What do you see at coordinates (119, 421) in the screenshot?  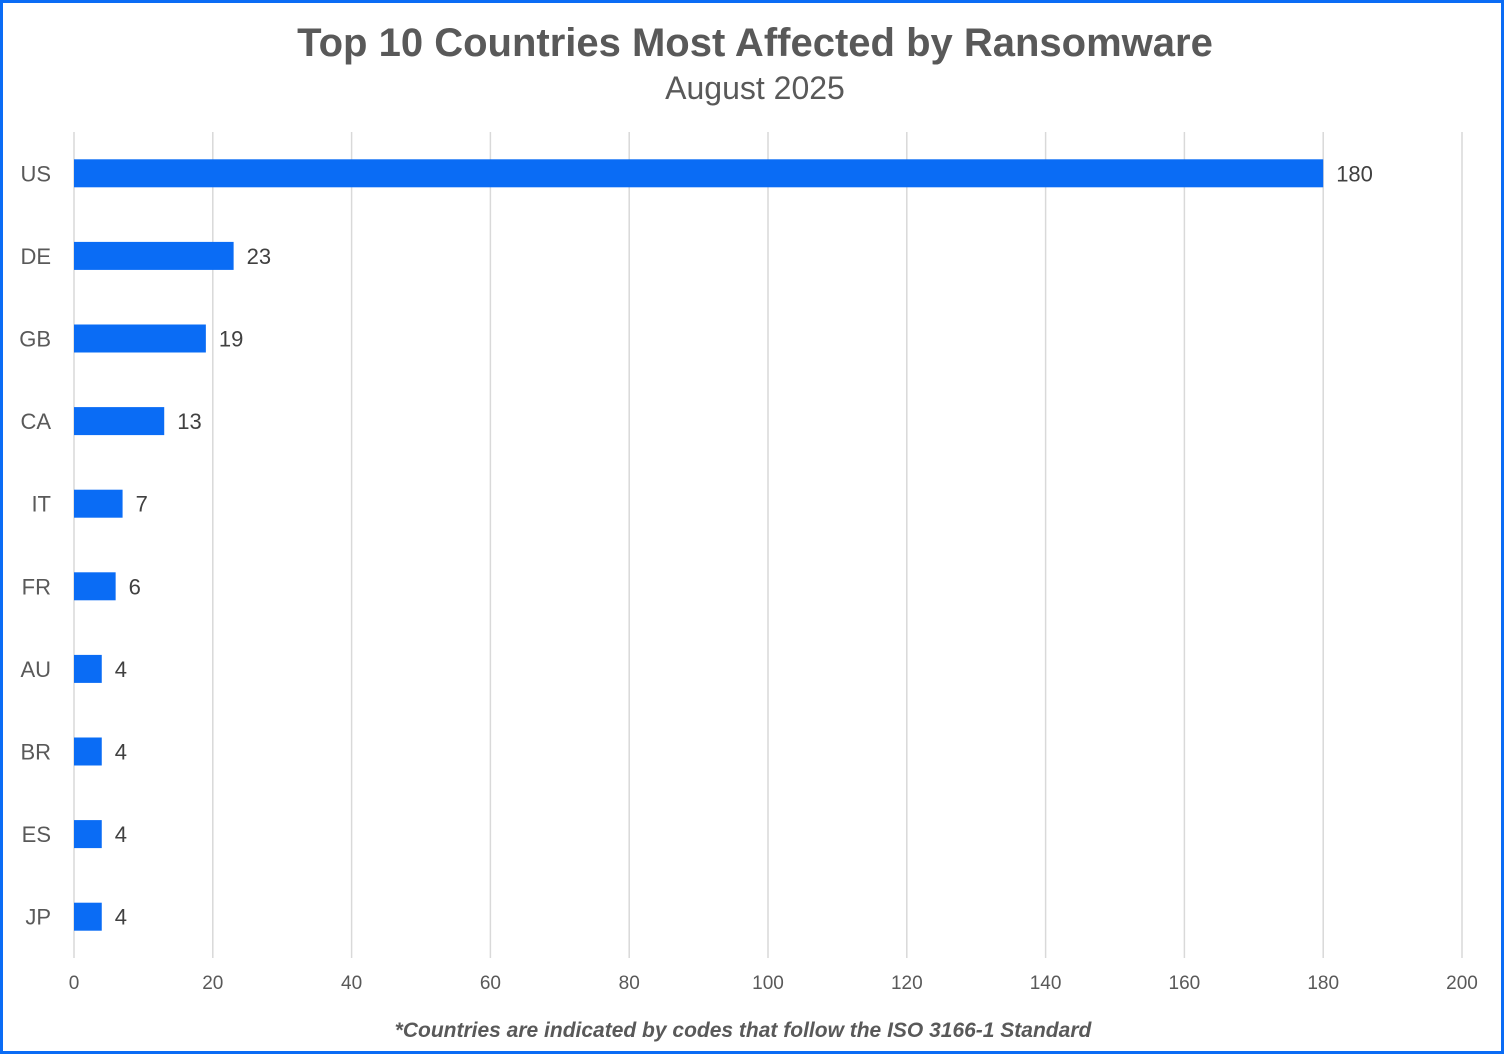 I see `bar-ca` at bounding box center [119, 421].